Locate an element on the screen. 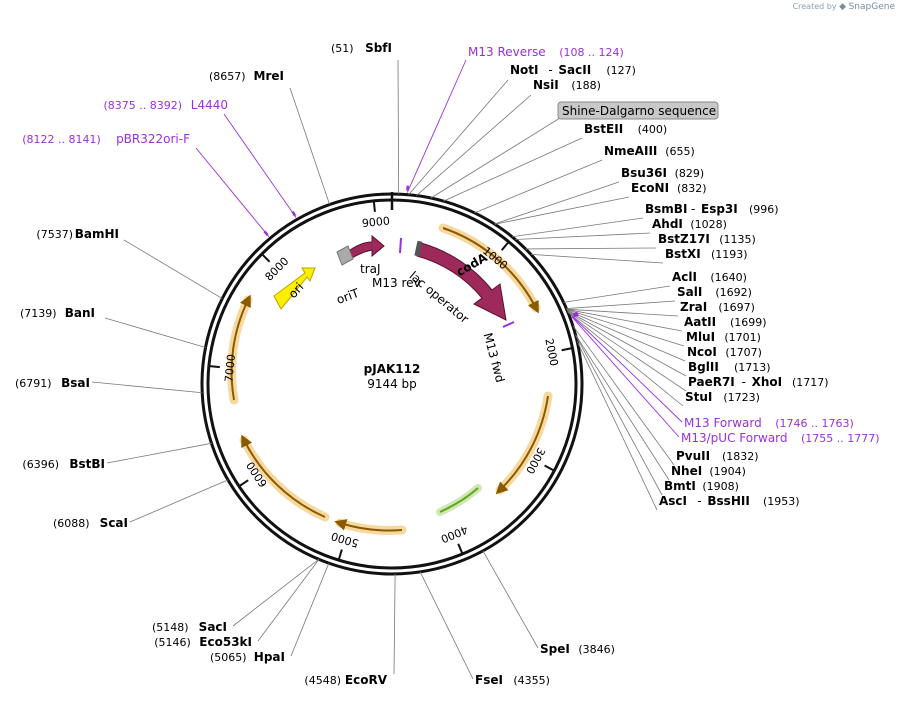 Image resolution: width=903 pixels, height=702 pixels. site-nsii: NsiI (188) is located at coordinates (567, 85).